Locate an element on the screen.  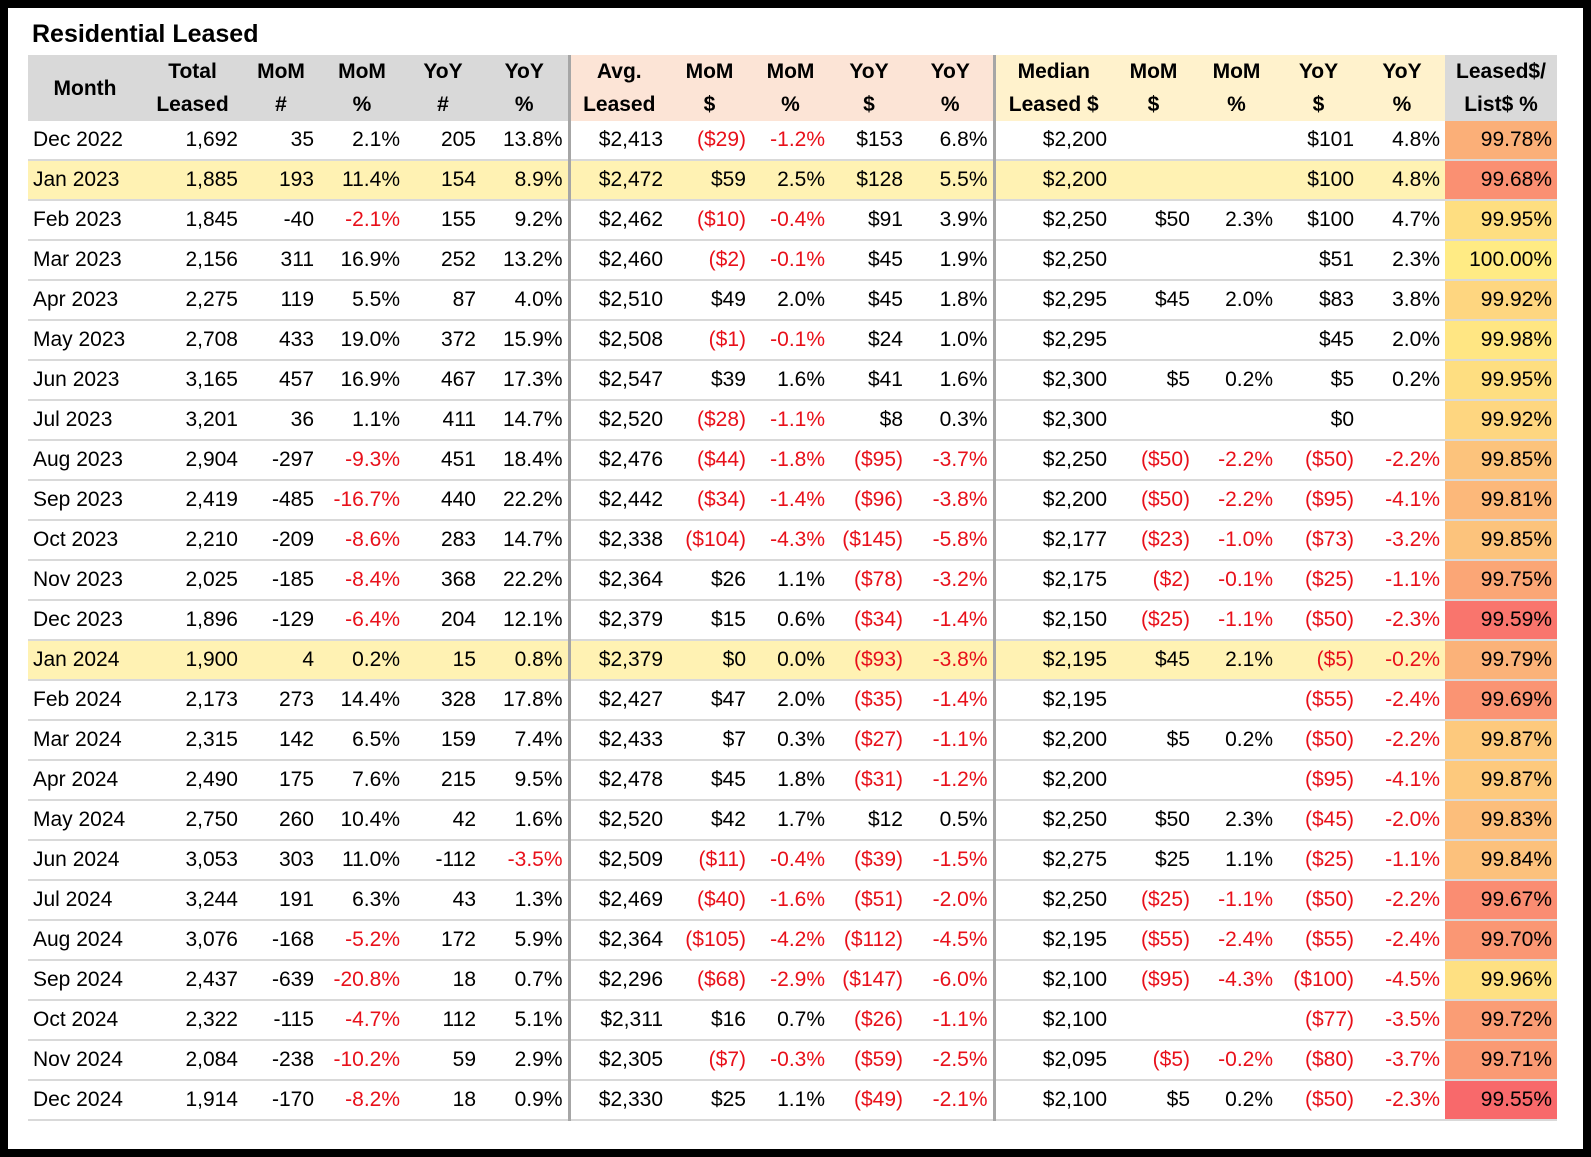
value-cell: ($26) is located at coordinates (869, 1020).